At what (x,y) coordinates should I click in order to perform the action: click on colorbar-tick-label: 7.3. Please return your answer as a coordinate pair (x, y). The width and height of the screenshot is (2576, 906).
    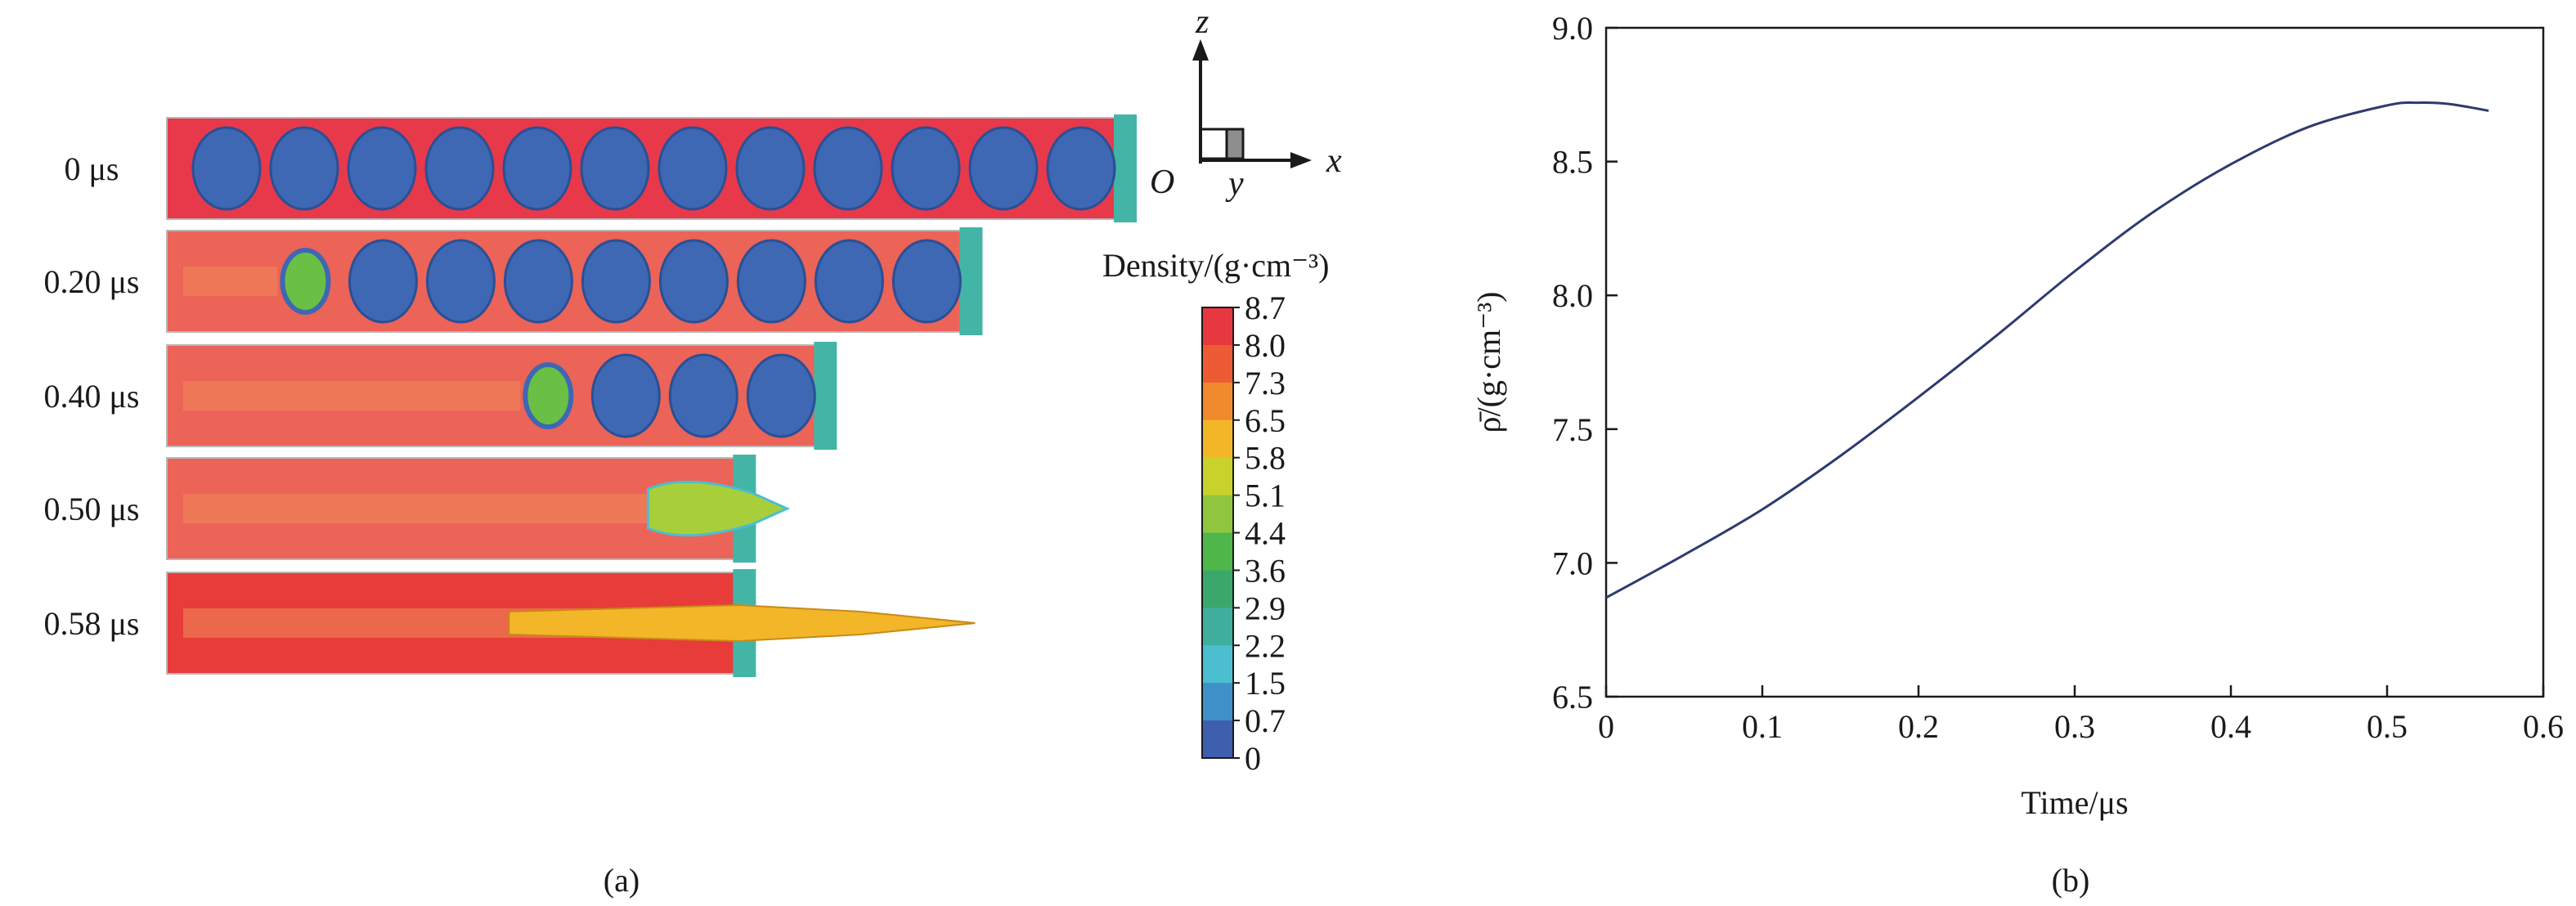
    Looking at the image, I should click on (1265, 383).